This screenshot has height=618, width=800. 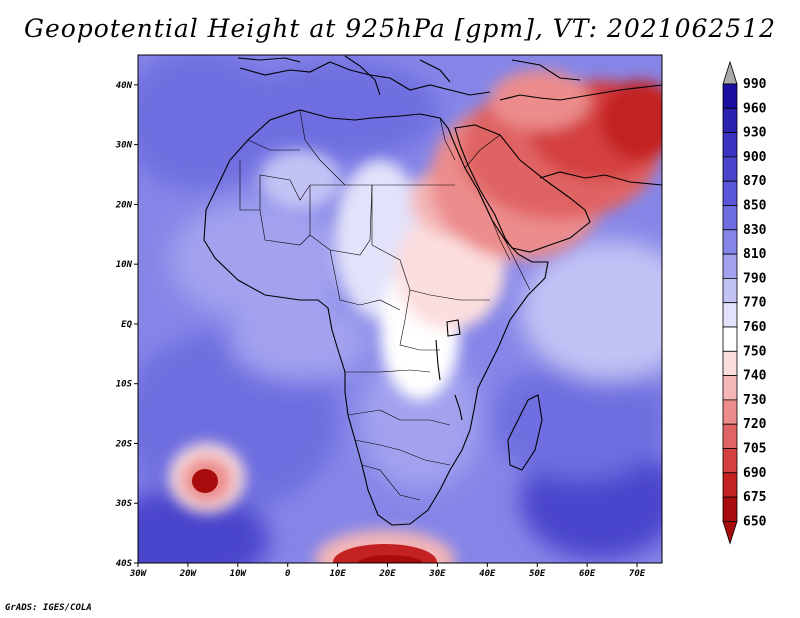 I want to click on colorbar-label: 760, so click(x=755, y=327).